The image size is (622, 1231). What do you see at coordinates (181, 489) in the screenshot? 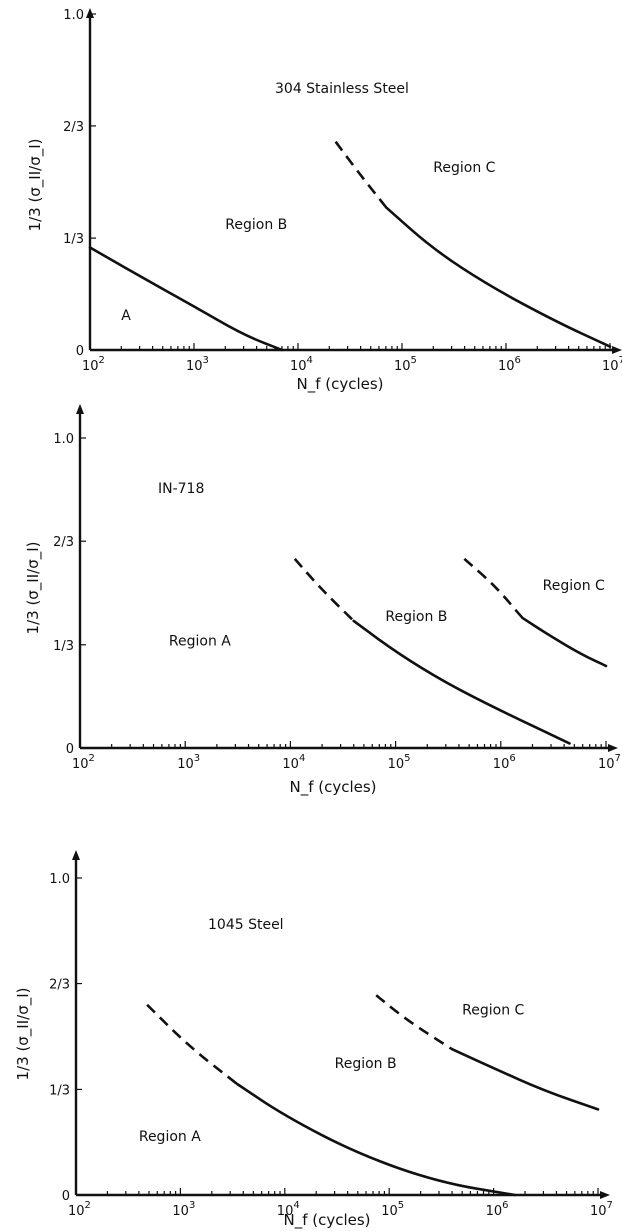
I see `chart-title: IN-718` at bounding box center [181, 489].